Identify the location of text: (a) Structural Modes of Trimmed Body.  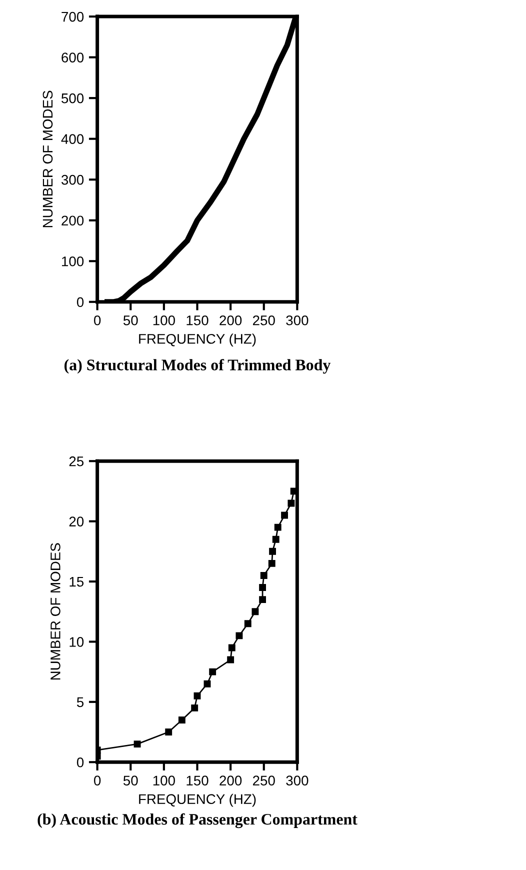
(197, 366).